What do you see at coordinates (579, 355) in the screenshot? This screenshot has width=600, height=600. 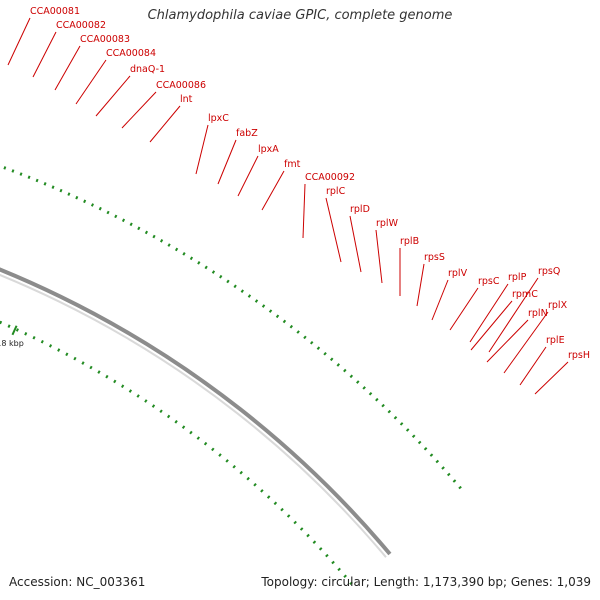 I see `gene-label: rpsH` at bounding box center [579, 355].